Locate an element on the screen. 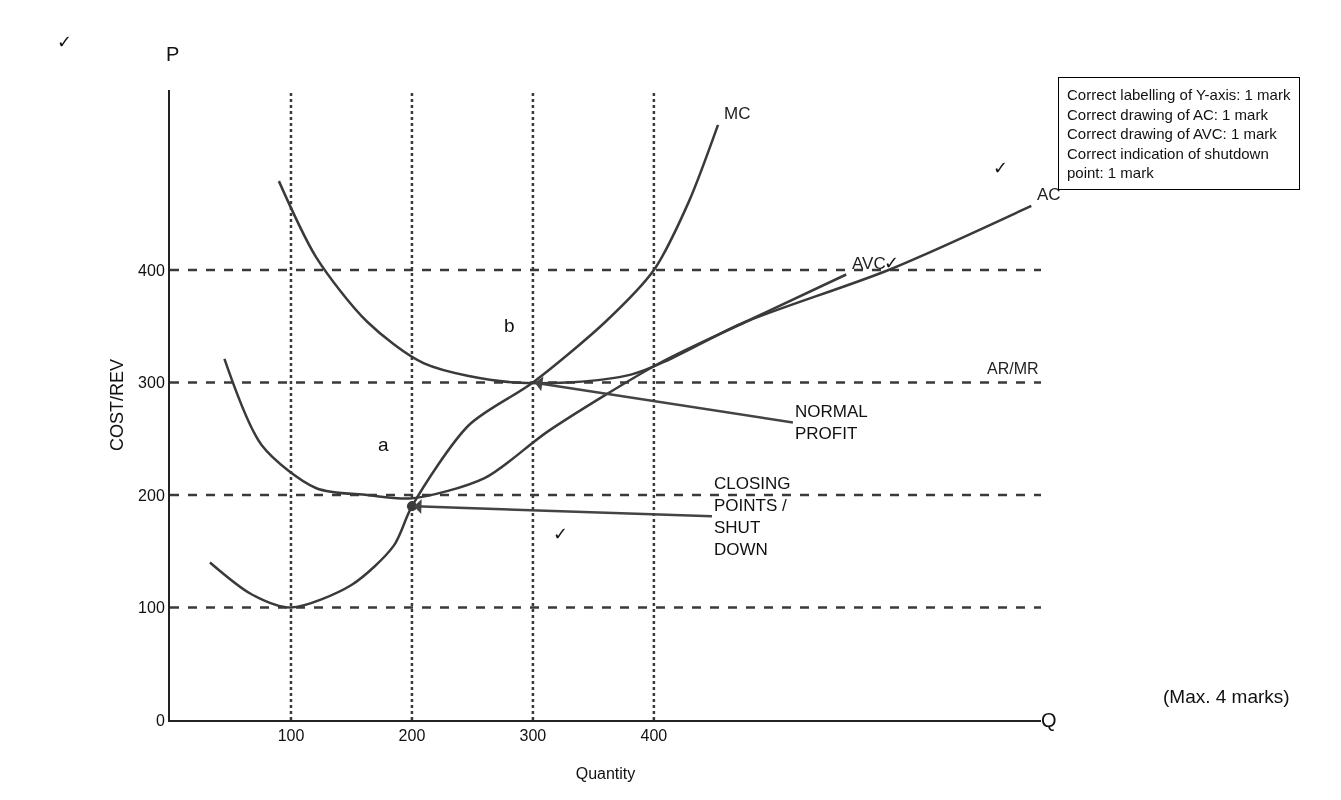  annotation: NORMAL PROFIT is located at coordinates (831, 423).